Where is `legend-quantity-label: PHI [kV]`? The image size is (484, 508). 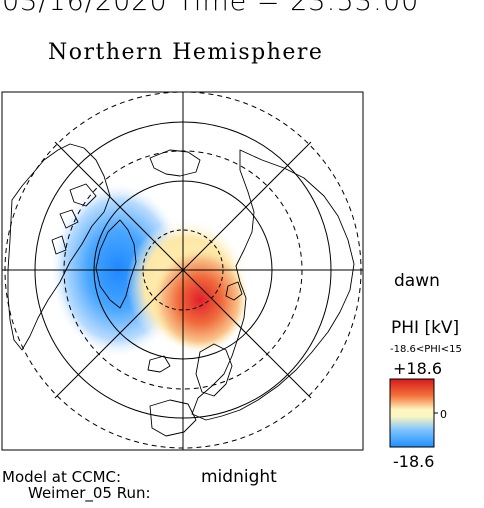
legend-quantity-label: PHI [kV] is located at coordinates (425, 328).